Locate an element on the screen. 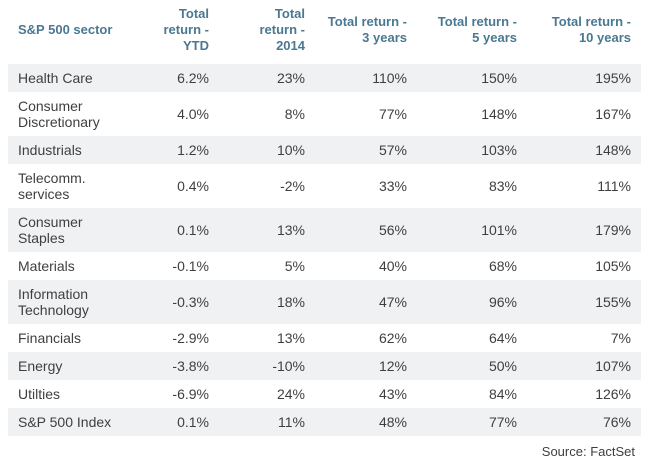  value-cell: 126% is located at coordinates (613, 394).